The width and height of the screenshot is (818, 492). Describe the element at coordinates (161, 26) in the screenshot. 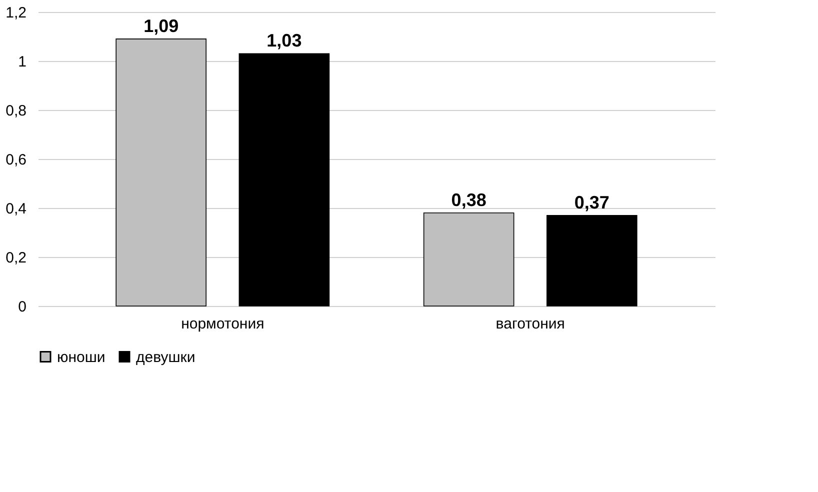

I see `data-label: 1,09` at that location.